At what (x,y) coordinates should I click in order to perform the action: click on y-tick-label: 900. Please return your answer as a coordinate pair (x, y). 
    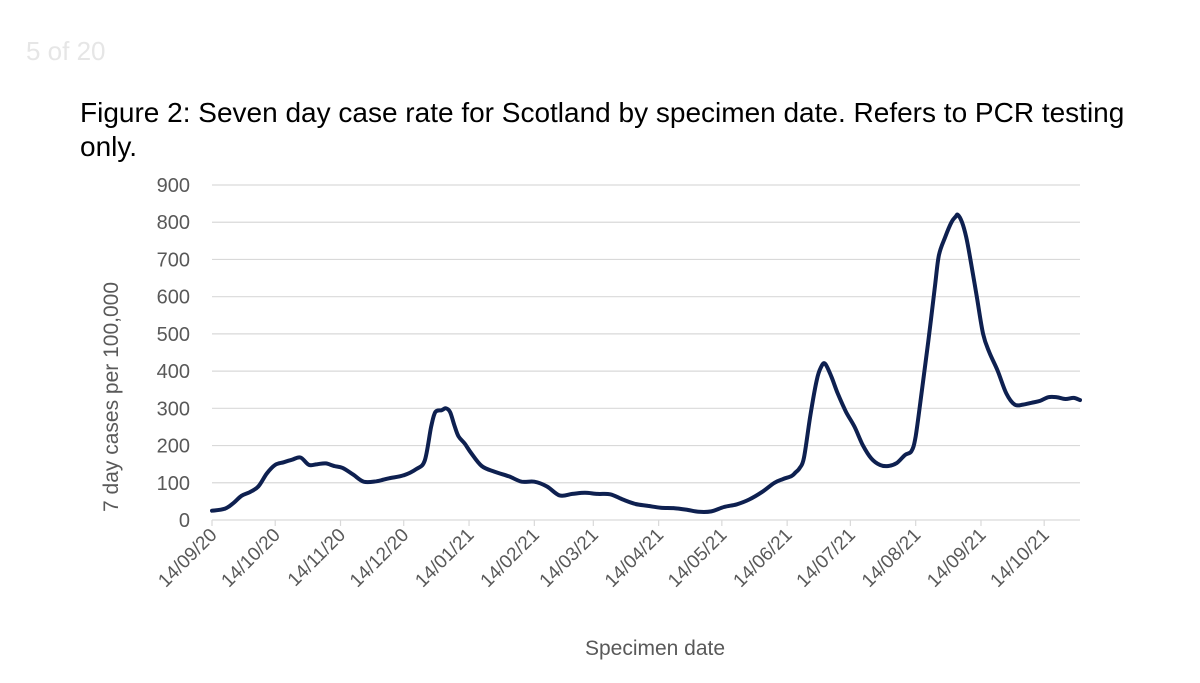
    Looking at the image, I should click on (173, 186).